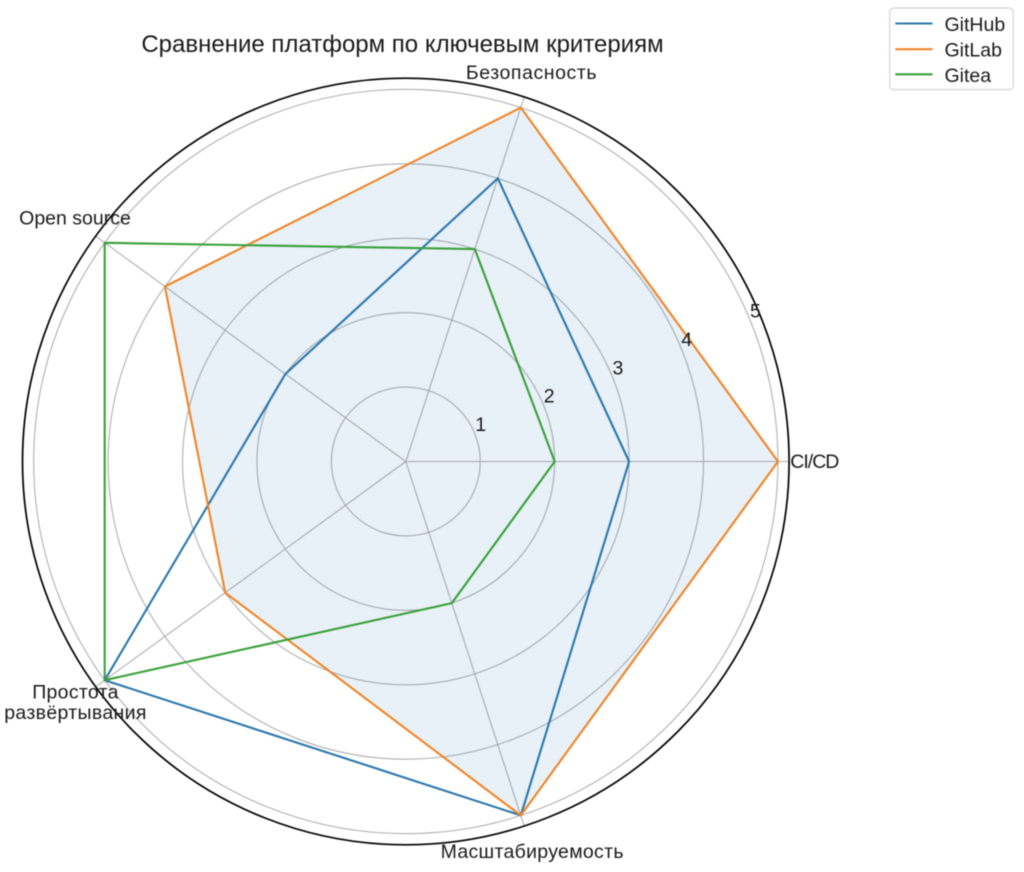 The image size is (1024, 872). Describe the element at coordinates (686, 340) in the screenshot. I see `svg-text: 4` at that location.